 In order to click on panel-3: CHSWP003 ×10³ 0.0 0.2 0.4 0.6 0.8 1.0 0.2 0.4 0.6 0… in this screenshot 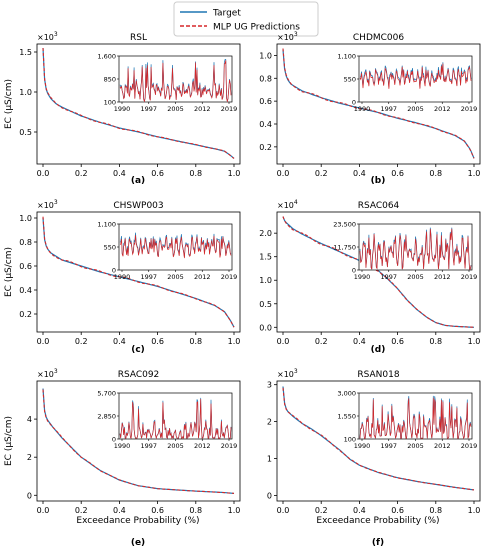, I will do `click(130, 277)`.